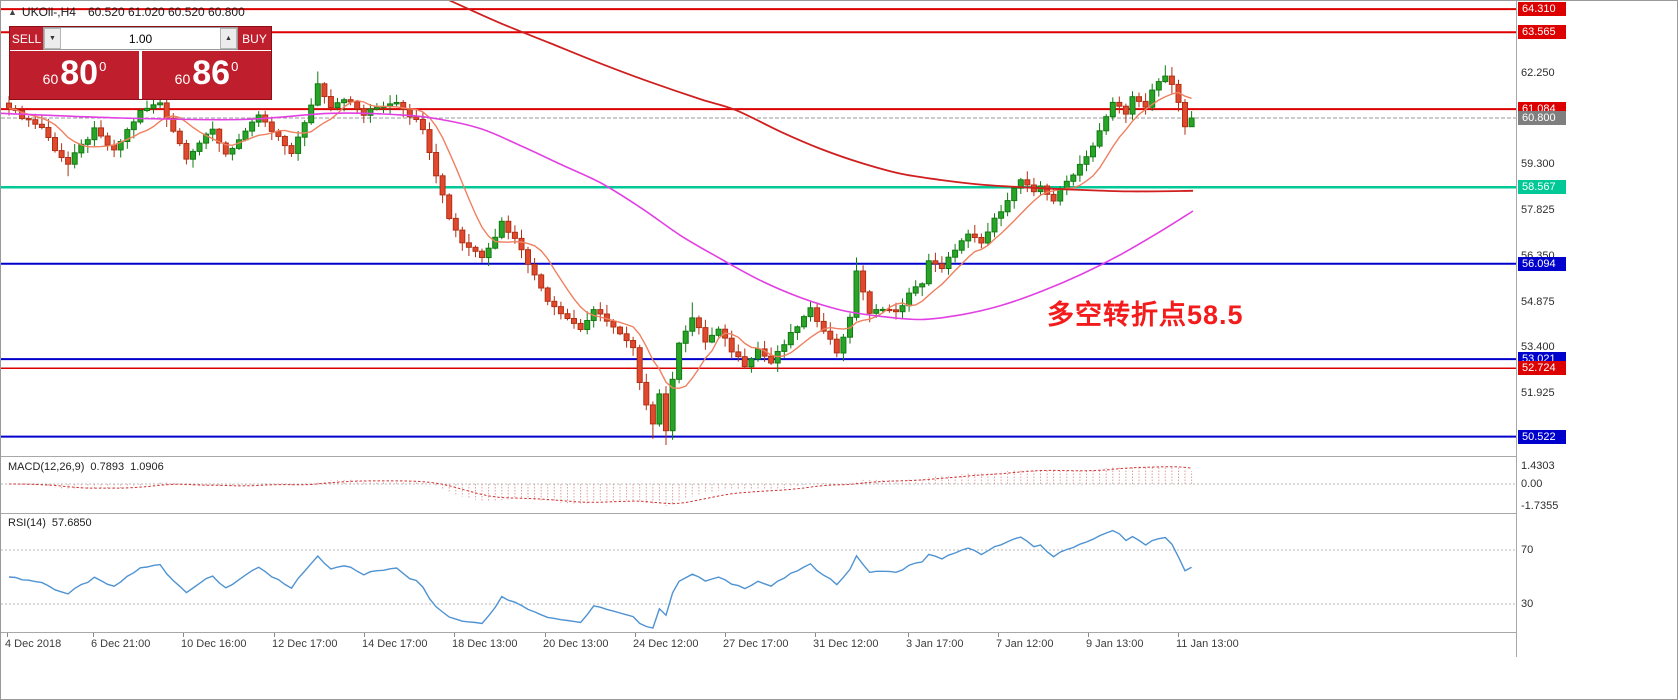 This screenshot has width=1678, height=700. What do you see at coordinates (666, 644) in the screenshot?
I see `time-label: 24 Dec 12:00` at bounding box center [666, 644].